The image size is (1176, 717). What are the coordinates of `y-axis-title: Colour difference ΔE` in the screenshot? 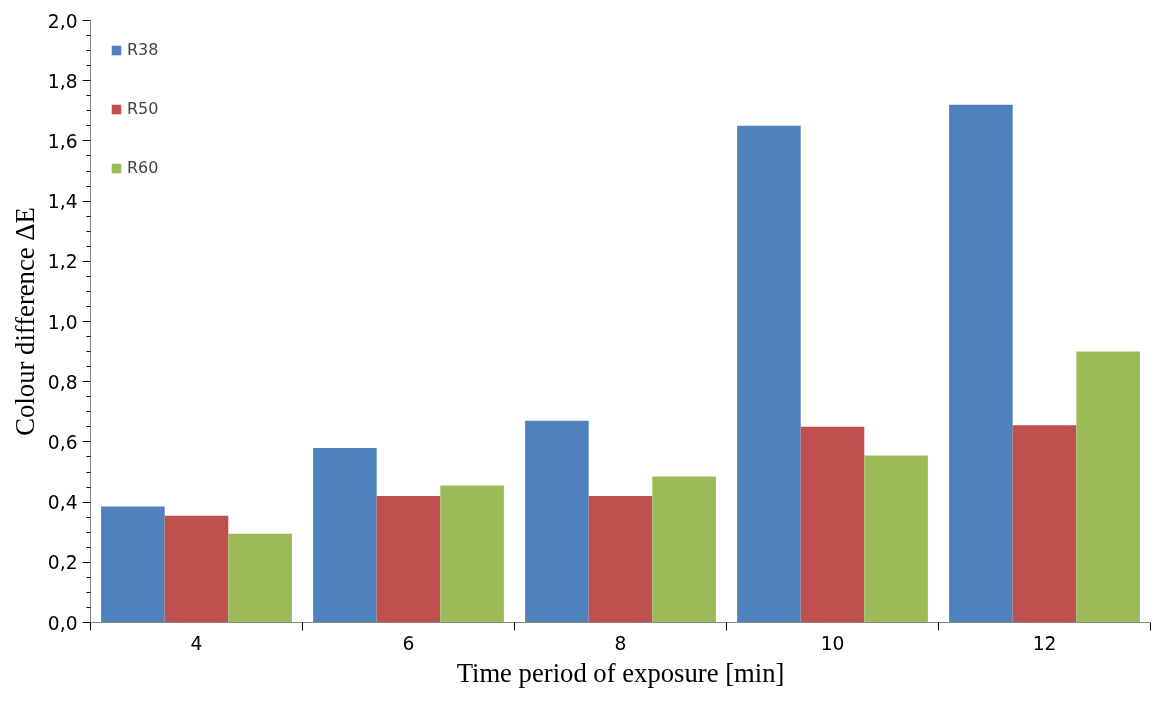 It's located at (24, 321).